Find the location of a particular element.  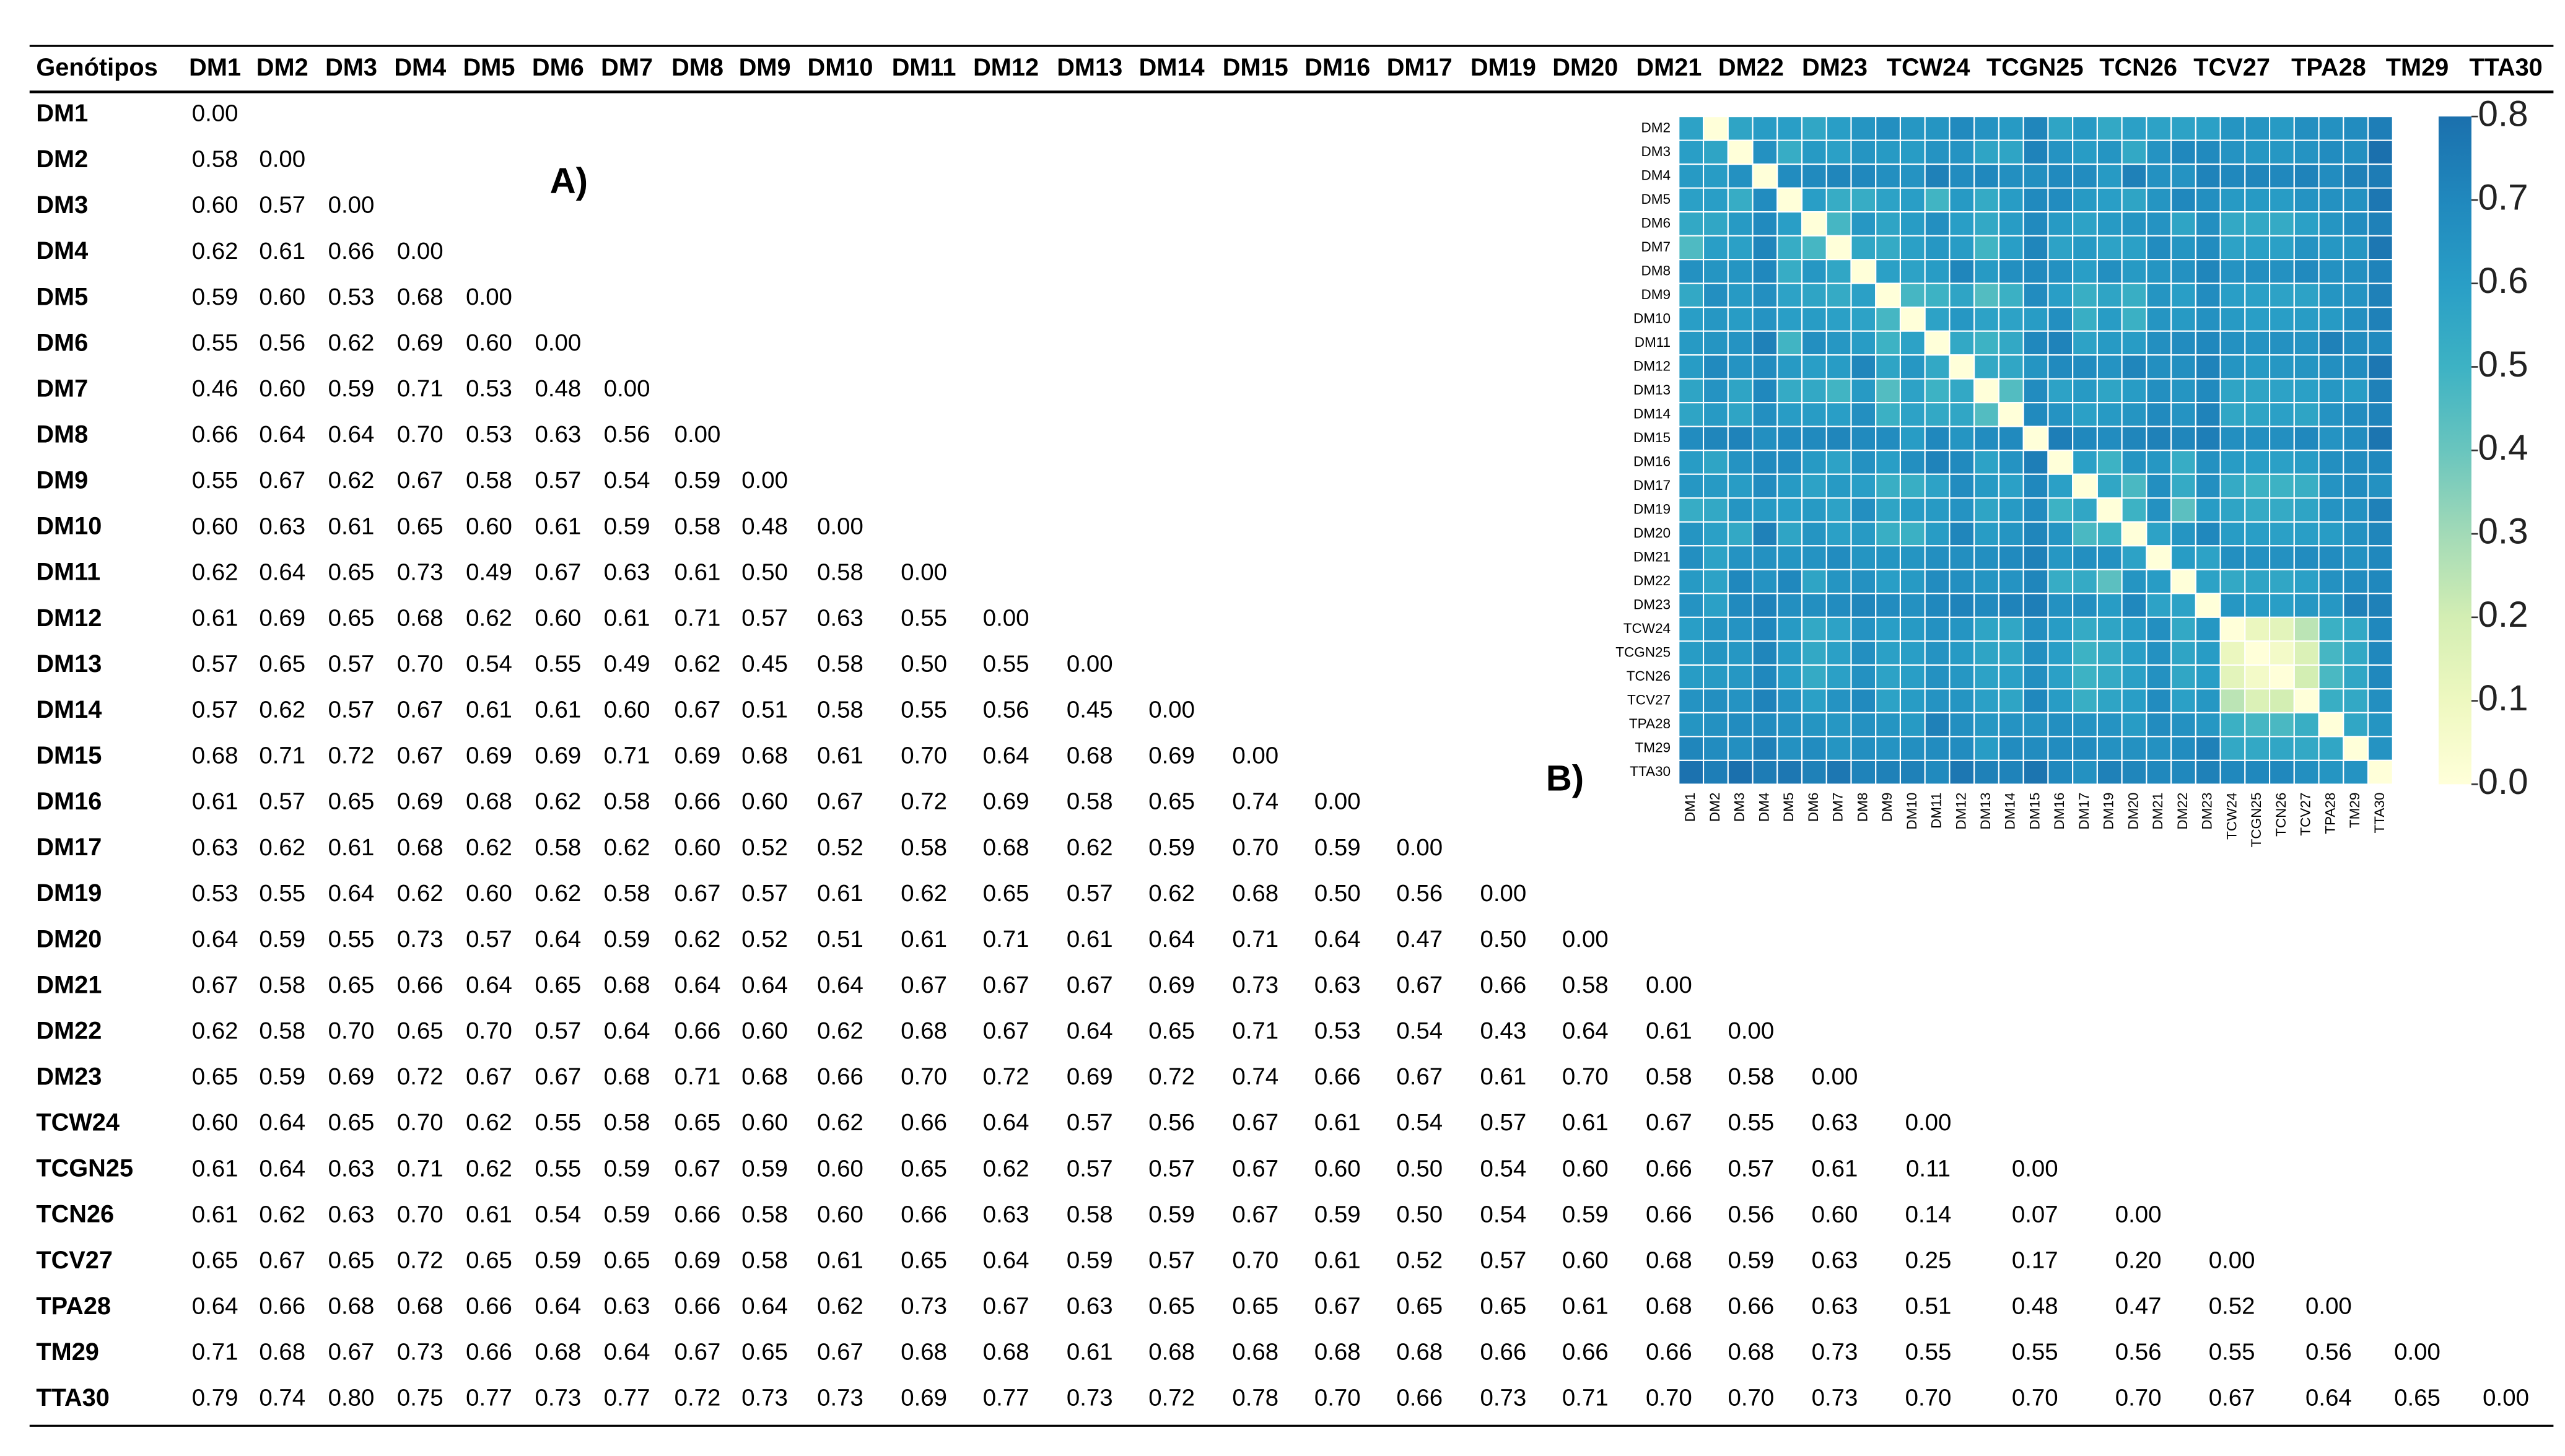

row-label: DM5 is located at coordinates (62, 296).